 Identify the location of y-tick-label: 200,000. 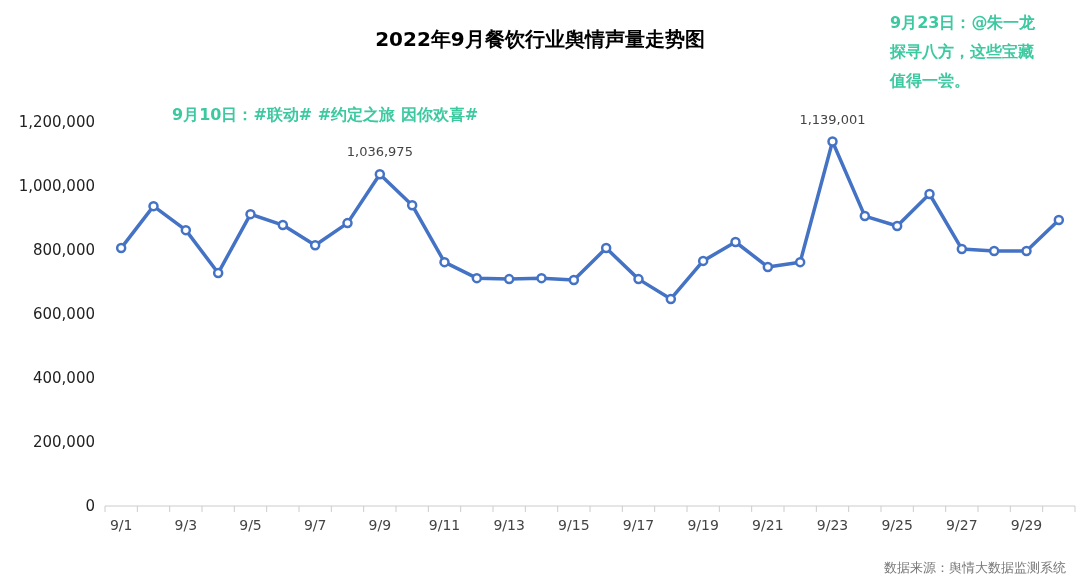
(63, 442).